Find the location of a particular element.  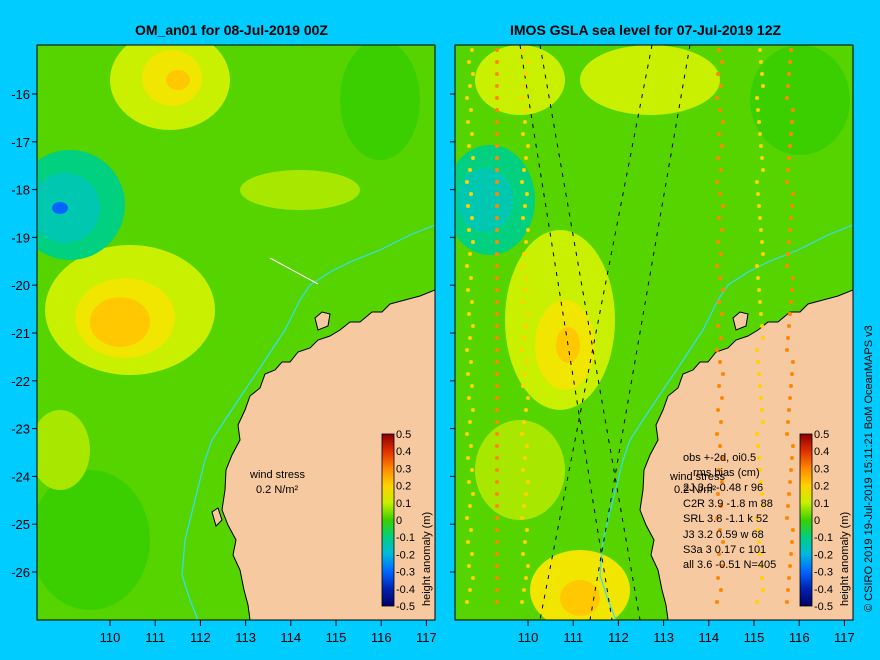

latitude-tick-label: -21 is located at coordinates (20, 333).